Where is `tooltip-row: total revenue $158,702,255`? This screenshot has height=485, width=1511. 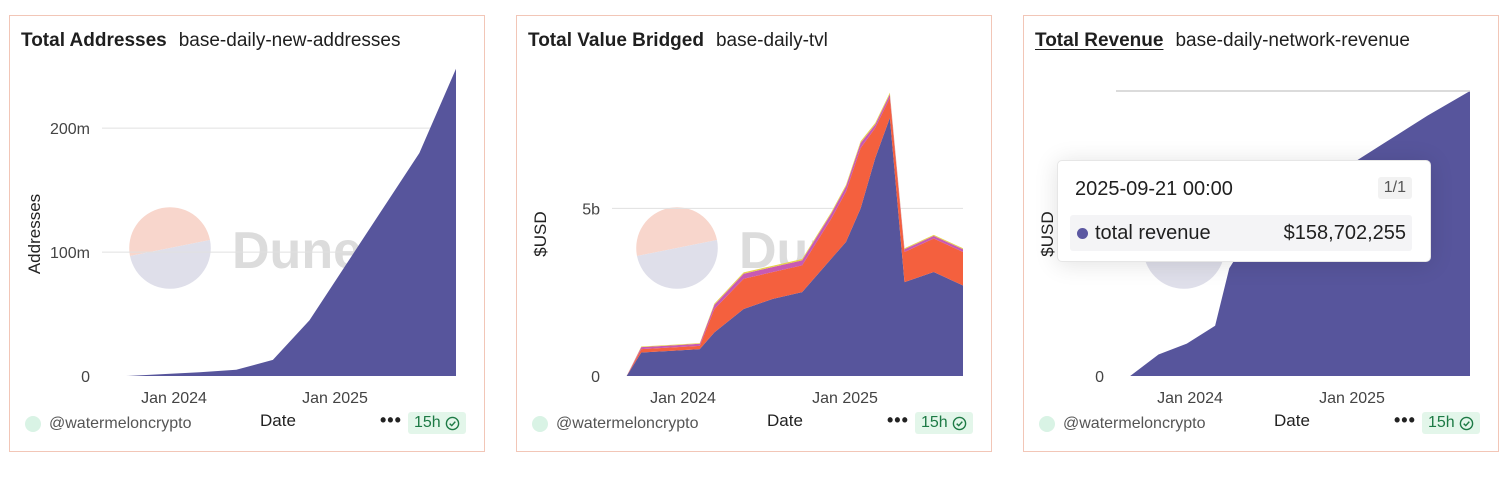
tooltip-row: total revenue $158,702,255 is located at coordinates (1241, 233).